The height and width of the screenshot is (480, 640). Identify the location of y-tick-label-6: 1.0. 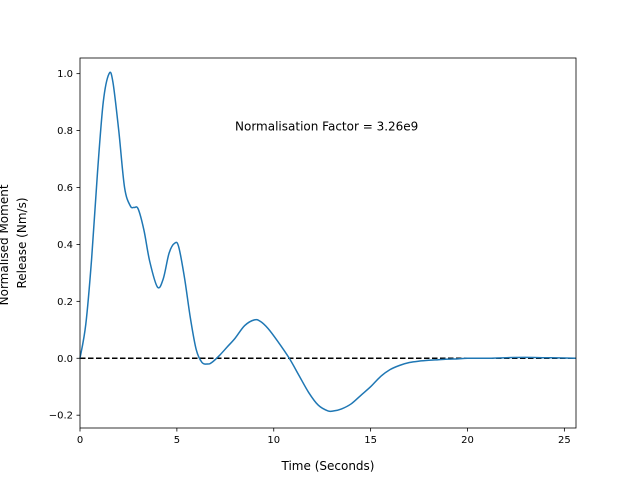
(65, 74).